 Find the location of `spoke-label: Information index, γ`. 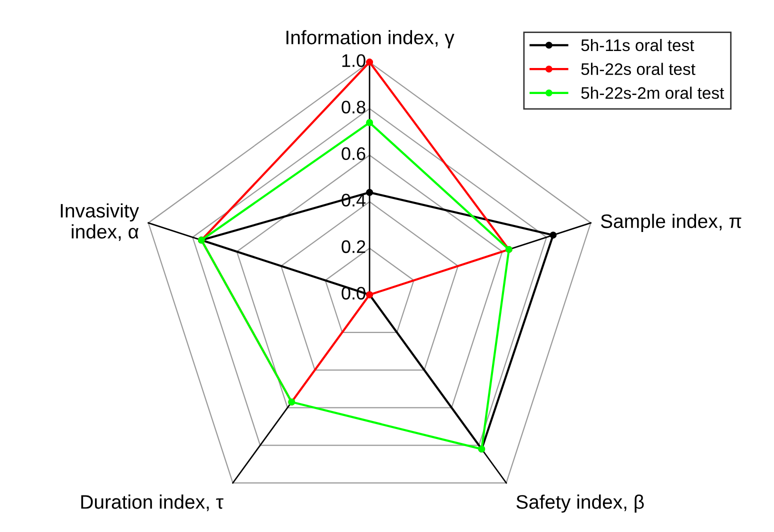

spoke-label: Information index, γ is located at coordinates (370, 39).